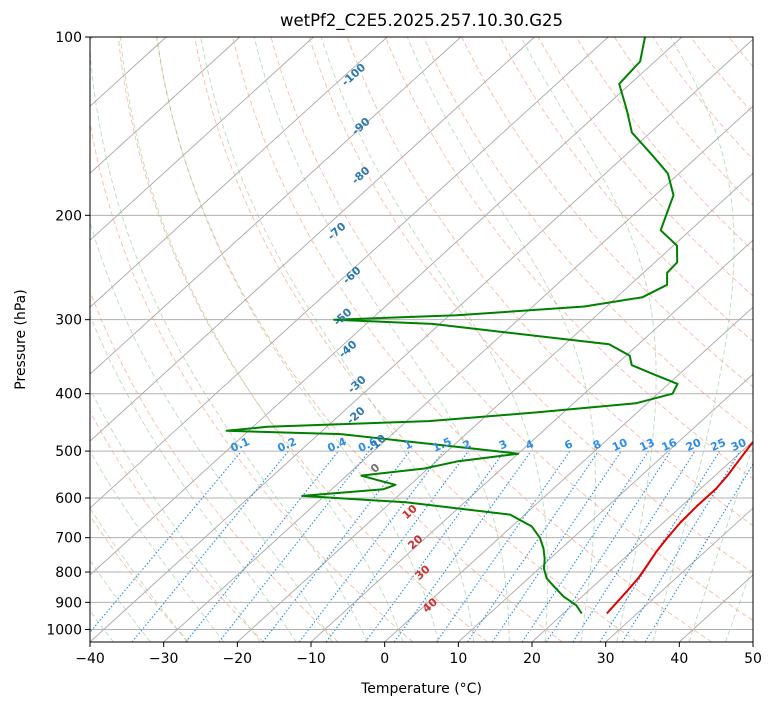 The height and width of the screenshot is (708, 775). What do you see at coordinates (68, 395) in the screenshot?
I see `y-tick-label: 400` at bounding box center [68, 395].